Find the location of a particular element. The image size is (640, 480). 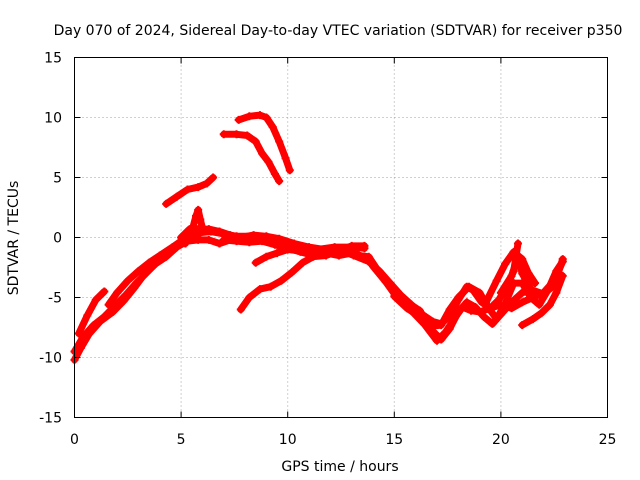

x-tick-labels: 0 5 10 15 20 25 is located at coordinates (343, 440).